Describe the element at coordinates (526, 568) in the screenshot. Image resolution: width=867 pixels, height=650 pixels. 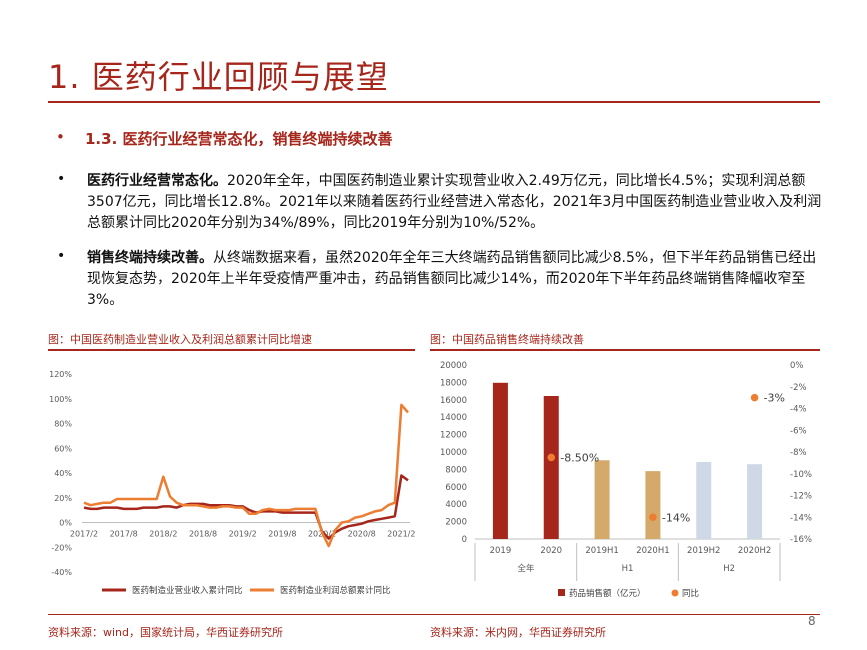
I see `group-label: 全年` at that location.